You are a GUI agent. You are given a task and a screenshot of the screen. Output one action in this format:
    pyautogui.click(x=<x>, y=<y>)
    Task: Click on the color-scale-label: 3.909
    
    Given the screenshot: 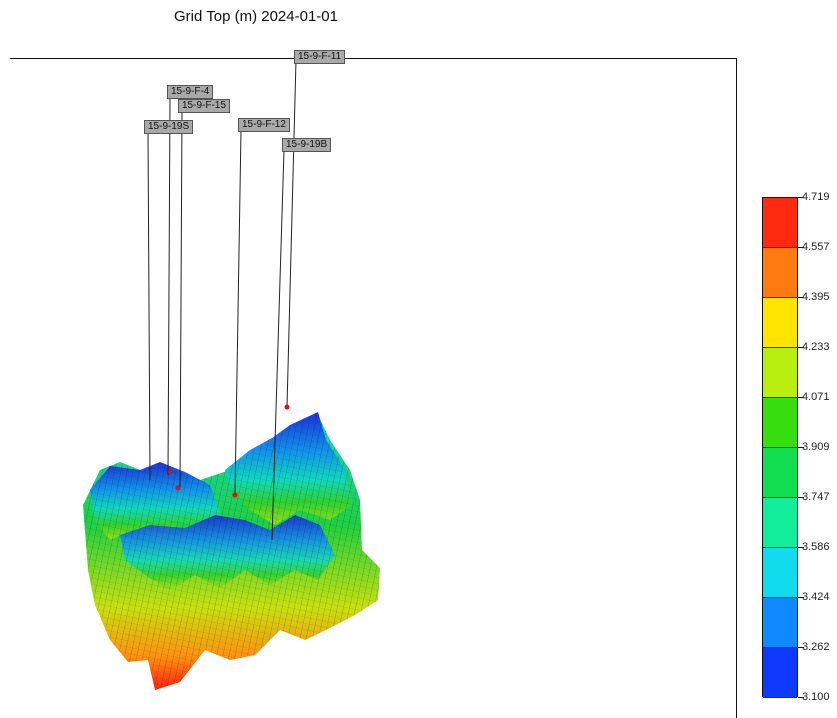 What is the action you would take?
    pyautogui.click(x=816, y=447)
    